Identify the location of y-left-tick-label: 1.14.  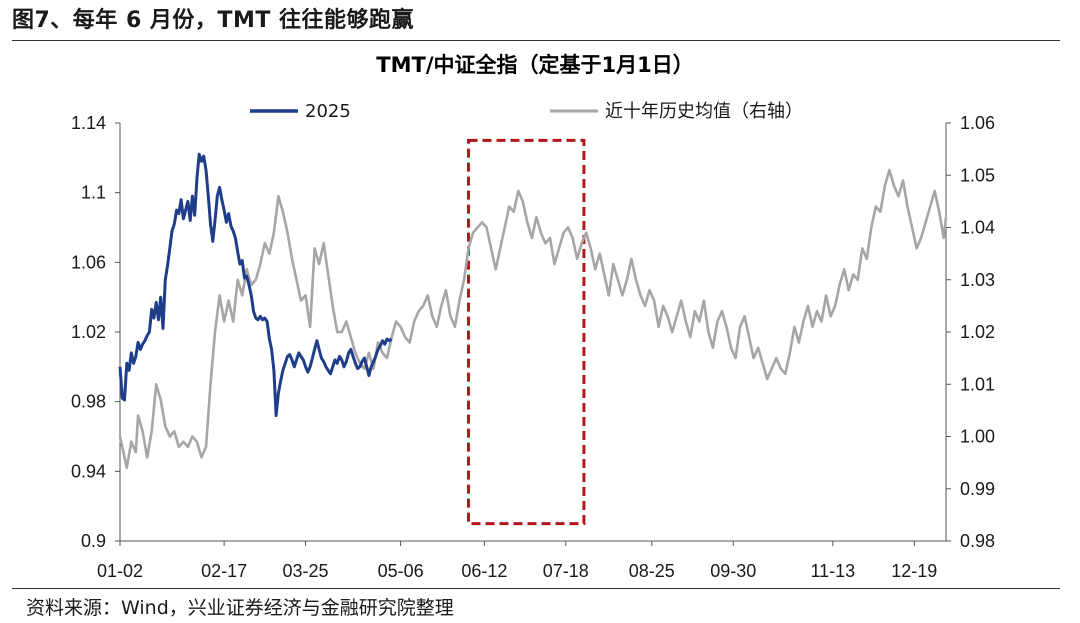
(88, 123).